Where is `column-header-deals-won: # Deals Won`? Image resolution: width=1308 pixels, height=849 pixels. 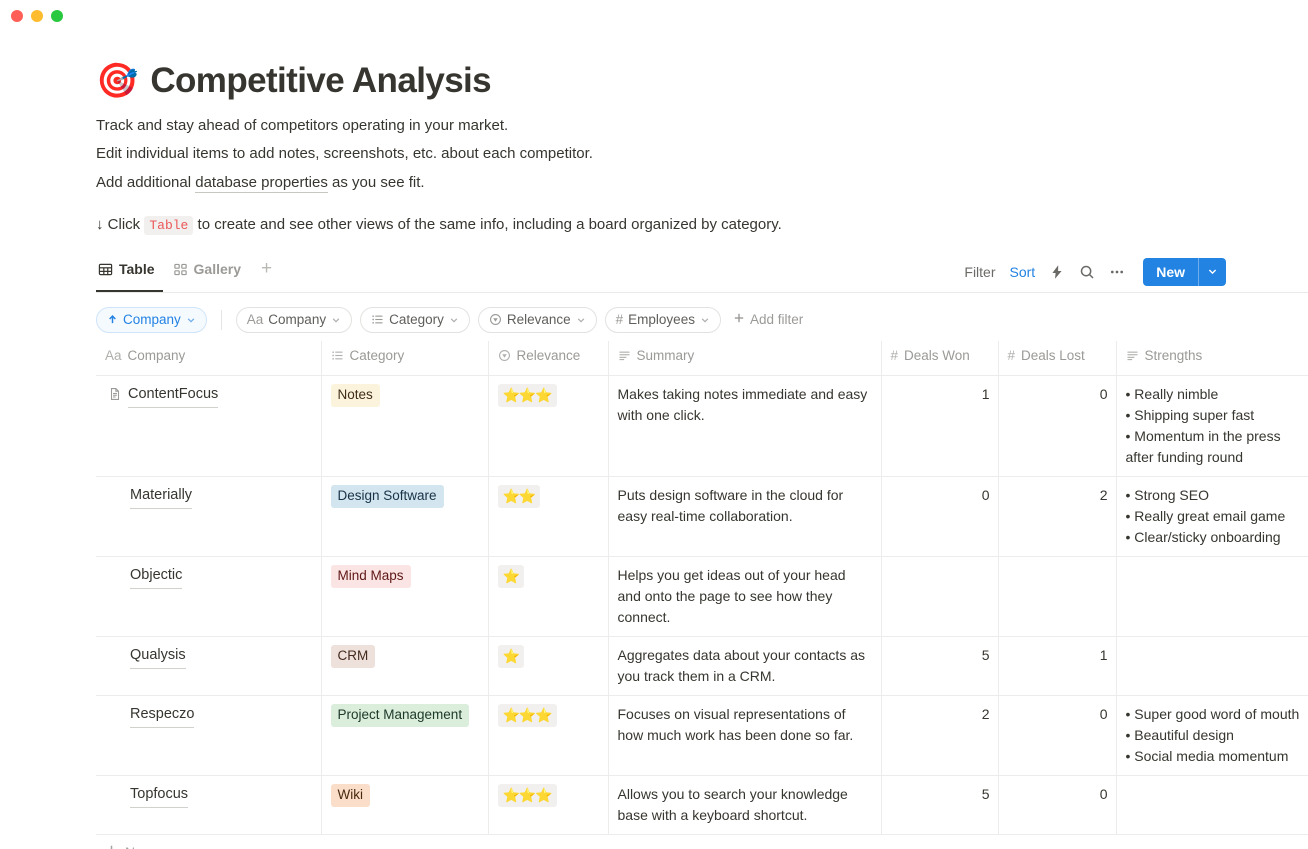
column-header-deals-won: # Deals Won is located at coordinates (940, 358).